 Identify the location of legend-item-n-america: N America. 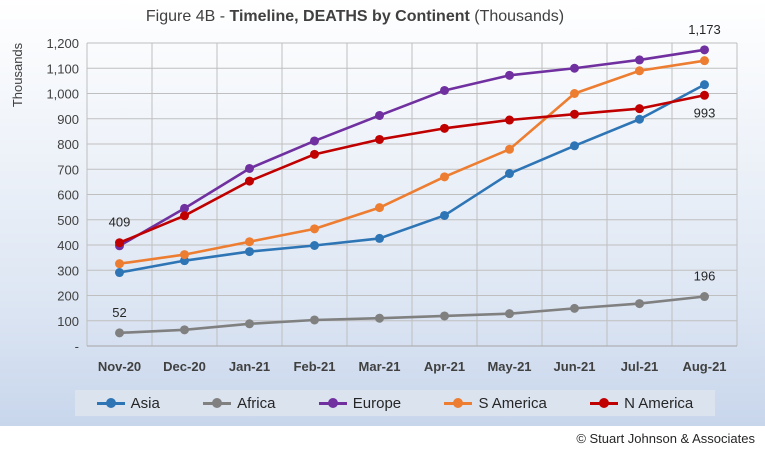
(641, 403).